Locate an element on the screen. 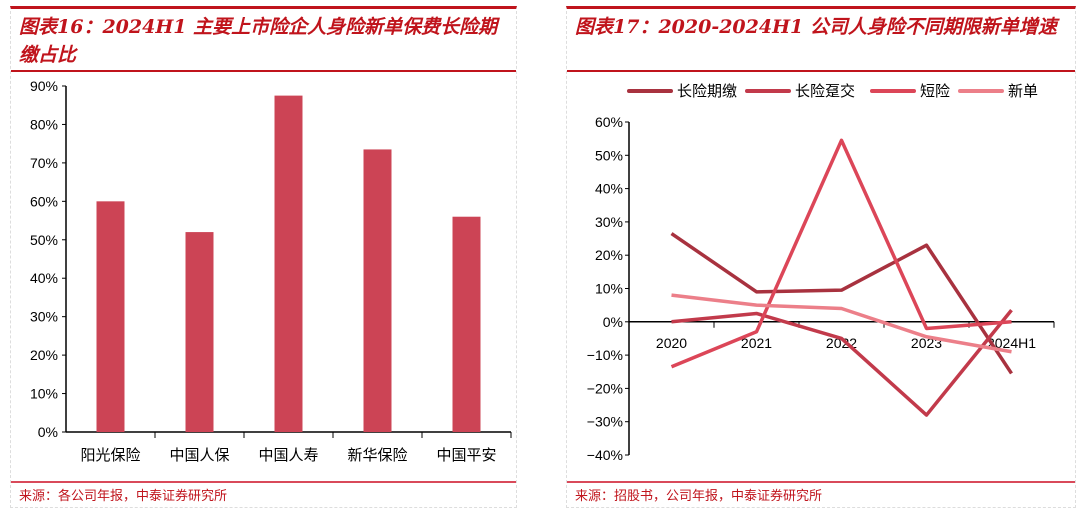 This screenshot has height=510, width=1080. x-tick-label: 中国人保 is located at coordinates (199, 455).